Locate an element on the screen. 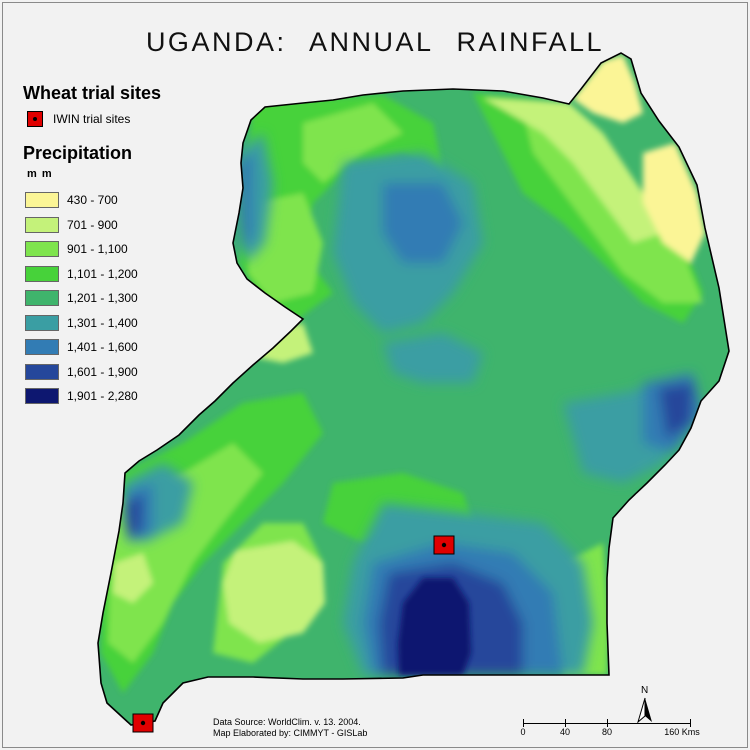  legend-label: 1,301 - 1,400 is located at coordinates (102, 322).